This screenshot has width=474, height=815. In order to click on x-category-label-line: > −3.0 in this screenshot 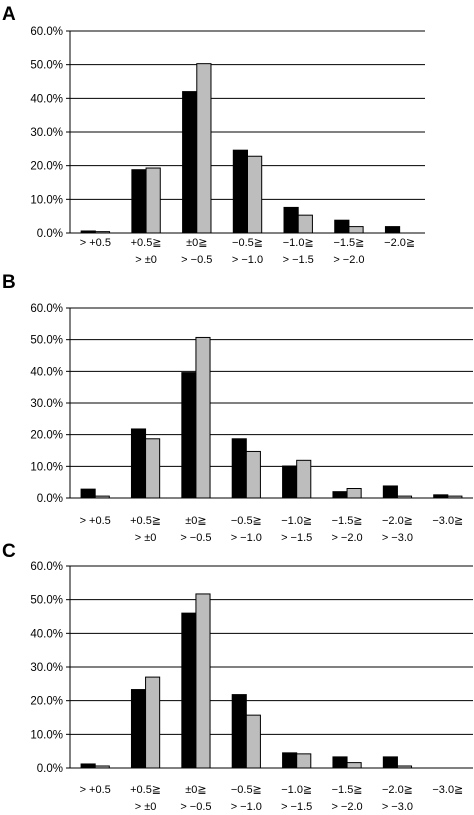, I will do `click(397, 538)`.